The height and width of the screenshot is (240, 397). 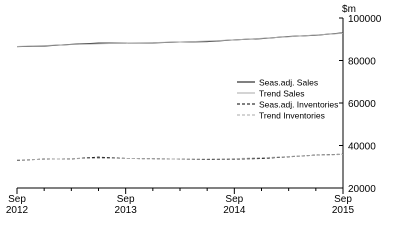 I want to click on x-tick-label: Sep 2013, so click(x=126, y=205).